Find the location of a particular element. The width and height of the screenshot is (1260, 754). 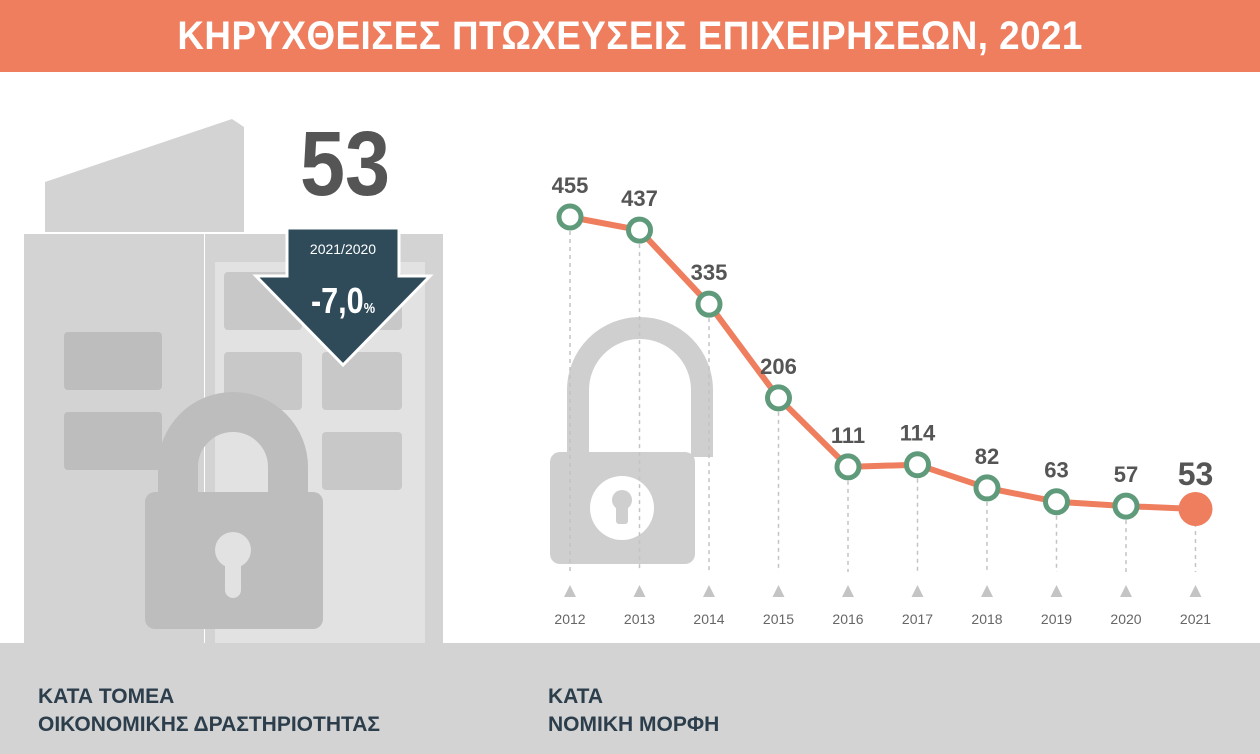

footer-left-label: ΚΑΤΑ ΤΟΜΕΑ ΟΙΚΟΝΟΜΙΚΗΣ ΔΡΑΣΤΗΡΙΟΤΗΤΑΣ is located at coordinates (209, 711).